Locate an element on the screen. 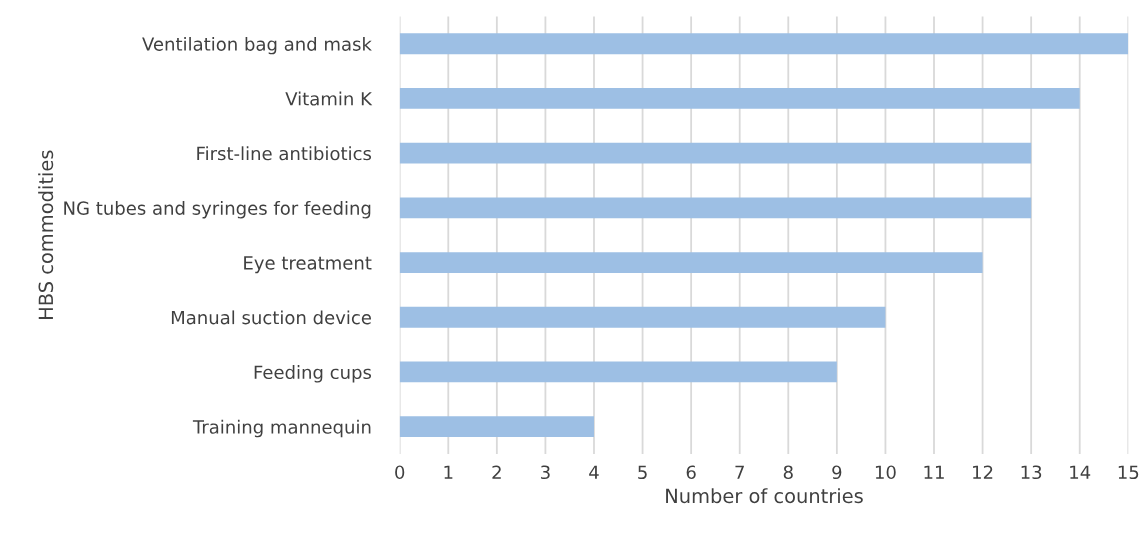 The image size is (1142, 547). x-tick-label: 5 is located at coordinates (642, 472).